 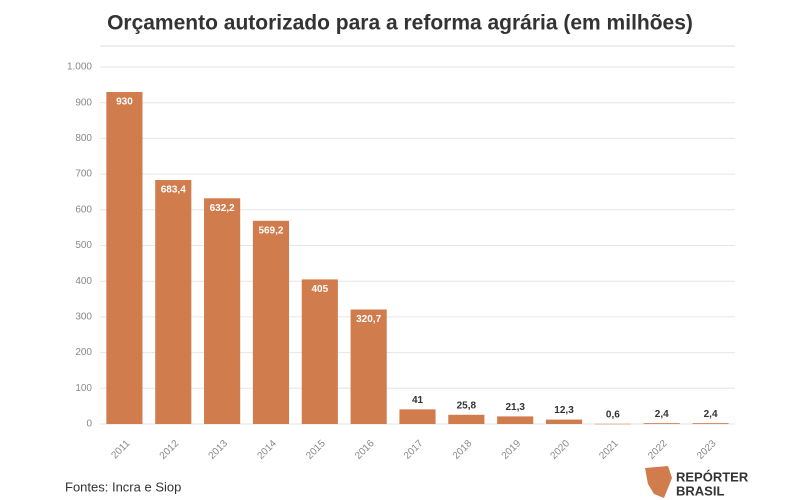 I want to click on logo-icon, so click(x=658, y=482).